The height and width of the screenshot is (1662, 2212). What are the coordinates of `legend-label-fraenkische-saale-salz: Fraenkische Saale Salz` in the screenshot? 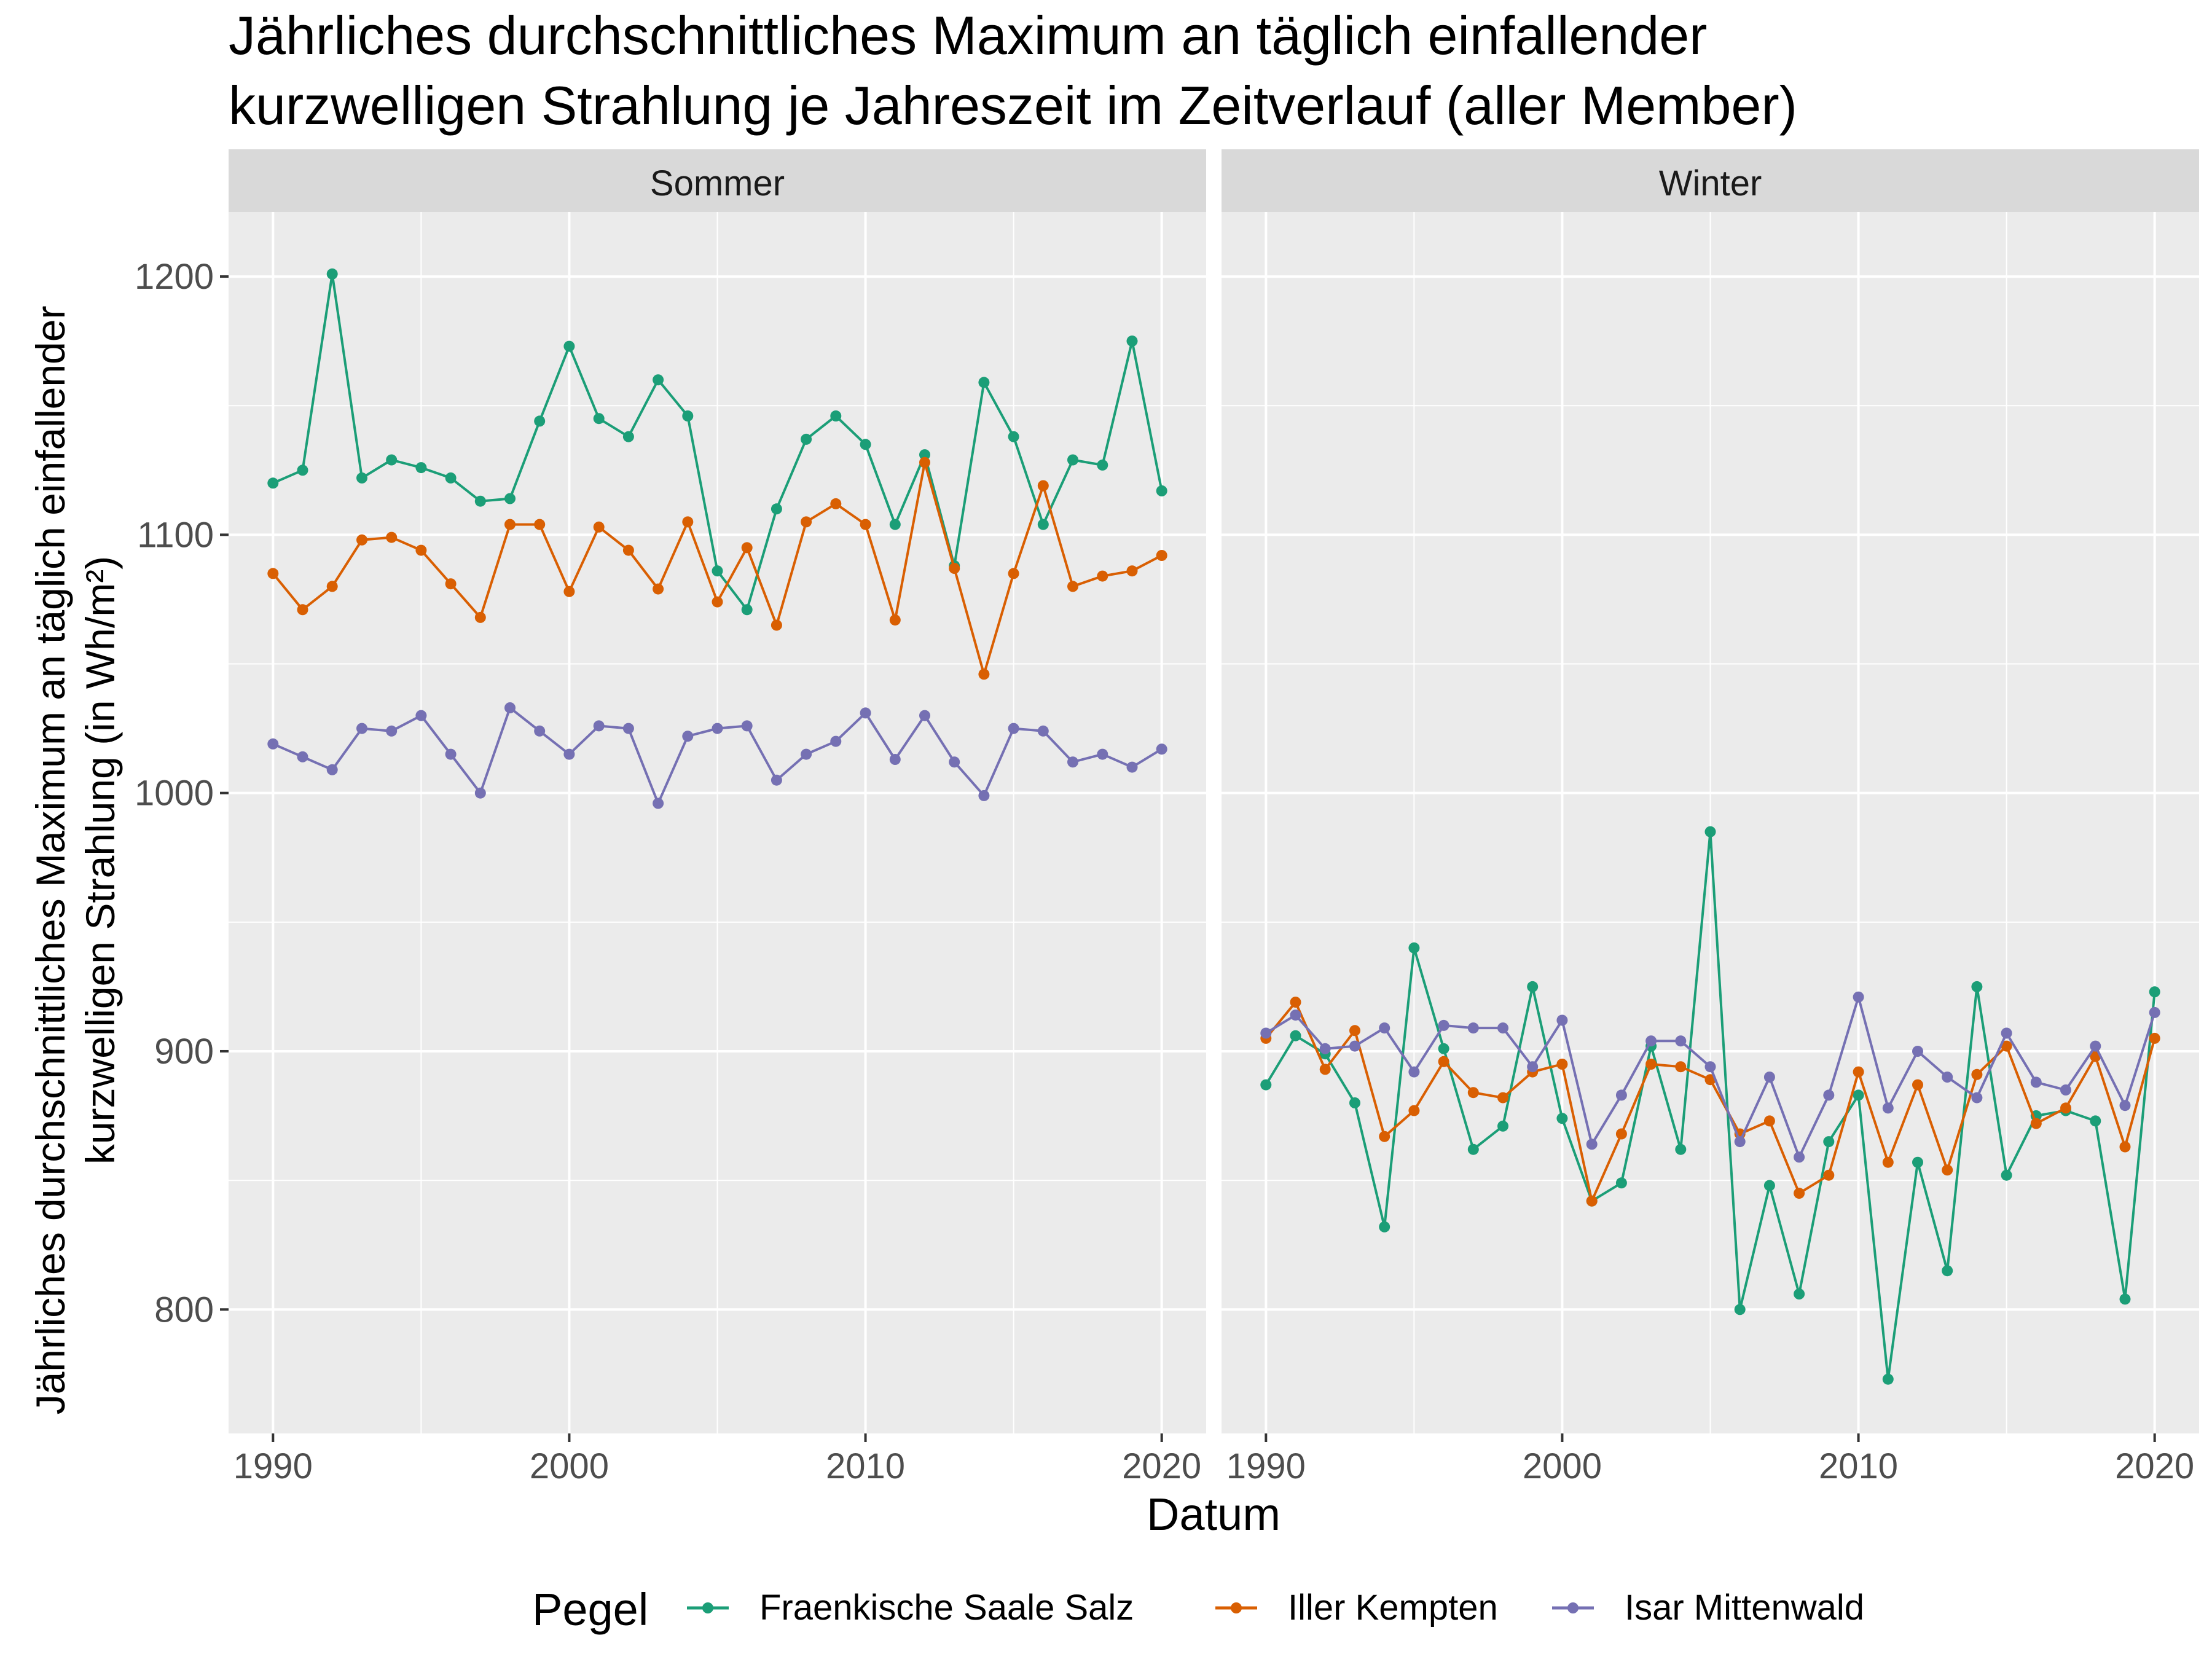 It's located at (946, 1608).